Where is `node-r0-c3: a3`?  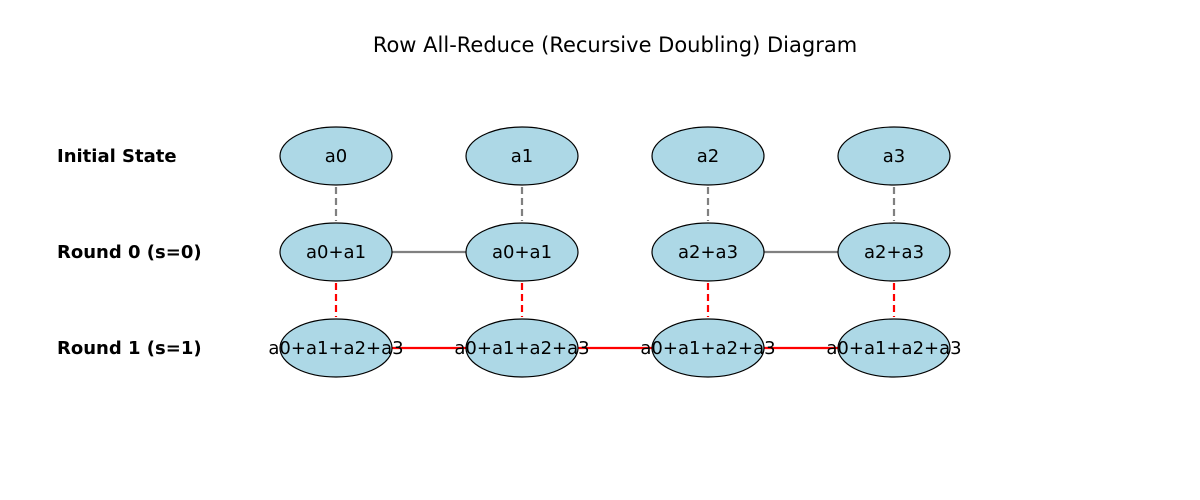 node-r0-c3: a3 is located at coordinates (894, 156).